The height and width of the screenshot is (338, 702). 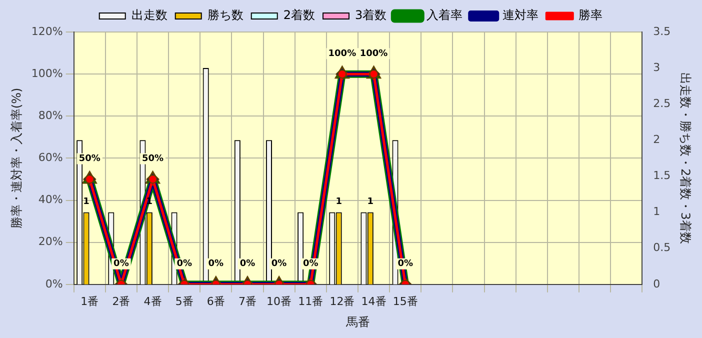 I want to click on x-tick-label: 1番, so click(x=89, y=301).